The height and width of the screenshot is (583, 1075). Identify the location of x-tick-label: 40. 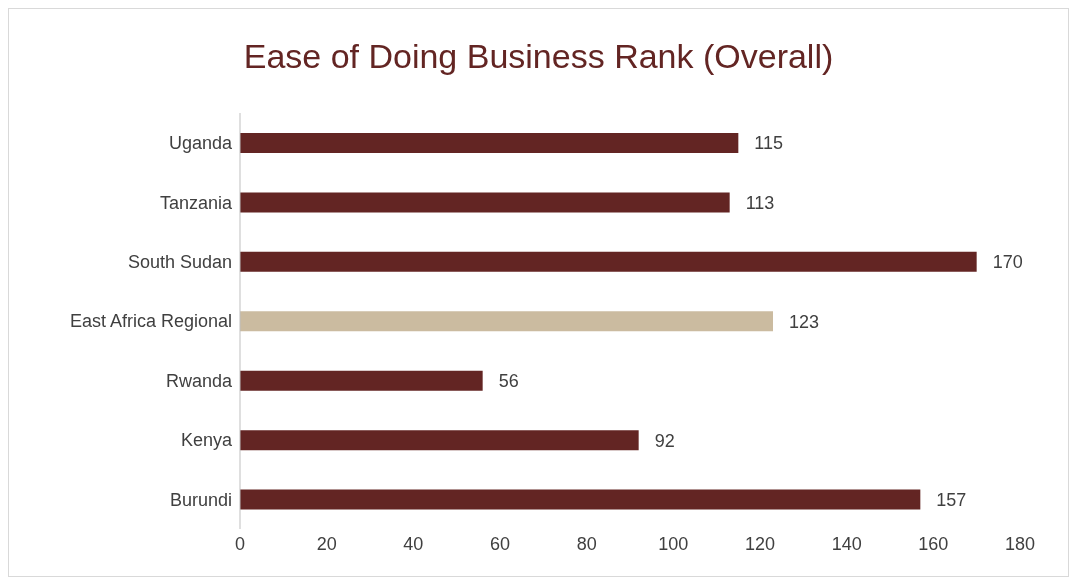
(413, 543).